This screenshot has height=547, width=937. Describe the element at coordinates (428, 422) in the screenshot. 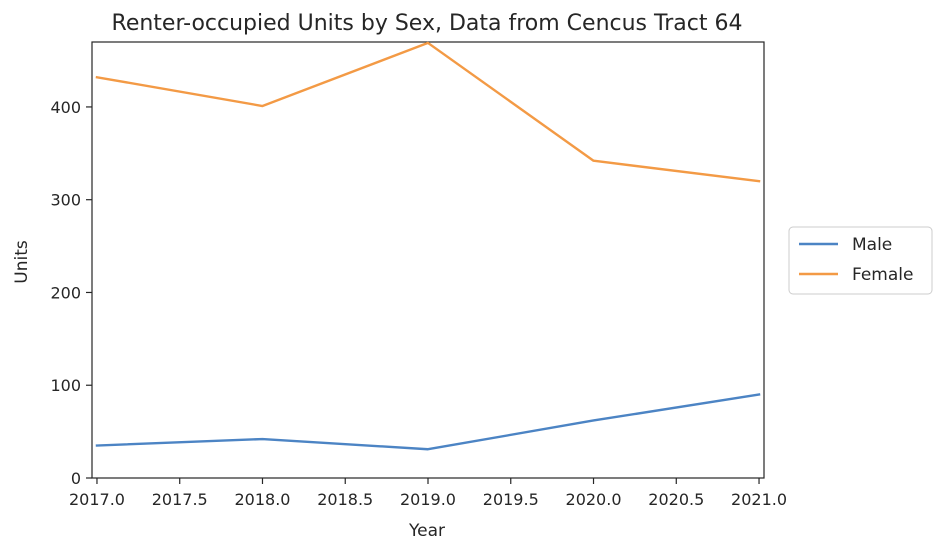

I see `series-line-male` at that location.